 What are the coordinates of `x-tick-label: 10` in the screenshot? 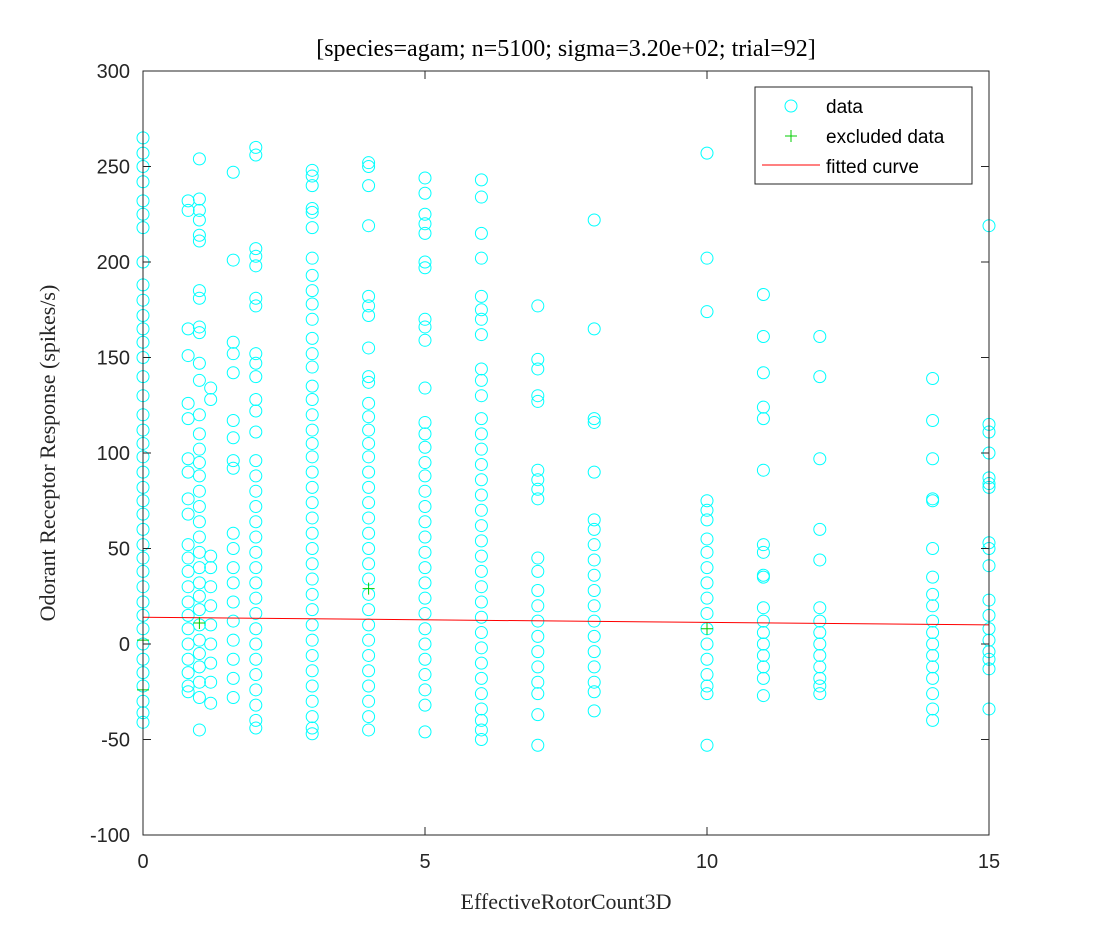 It's located at (707, 862).